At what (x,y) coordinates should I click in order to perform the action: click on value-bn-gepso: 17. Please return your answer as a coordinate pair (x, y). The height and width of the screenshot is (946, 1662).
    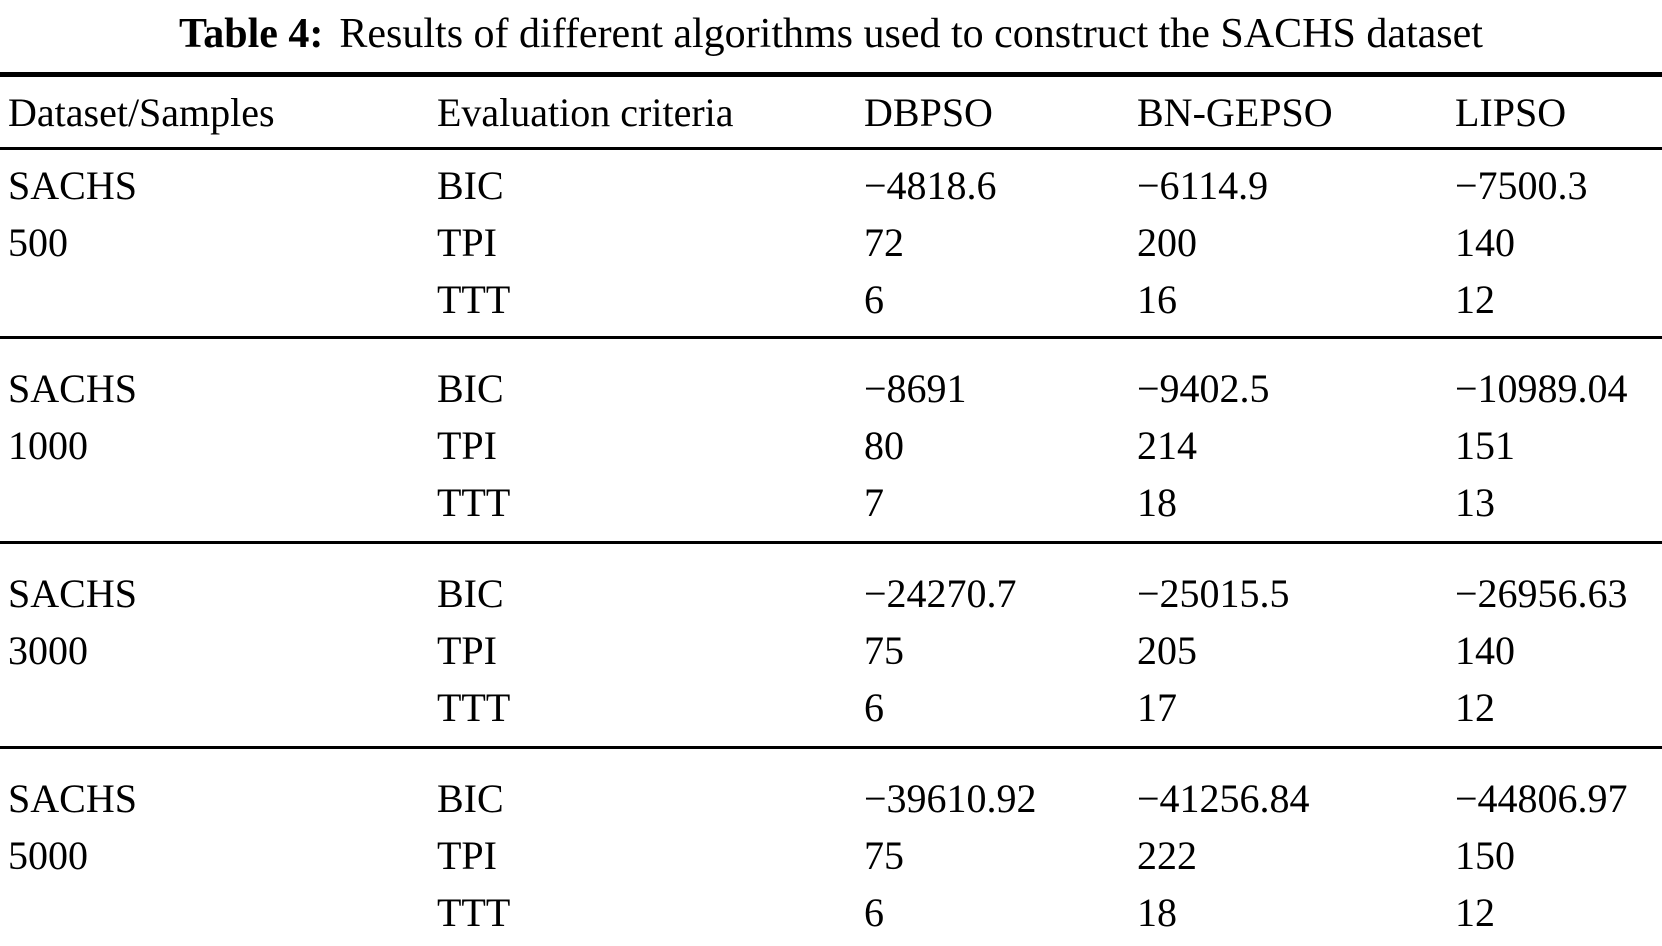
    Looking at the image, I should click on (1157, 707).